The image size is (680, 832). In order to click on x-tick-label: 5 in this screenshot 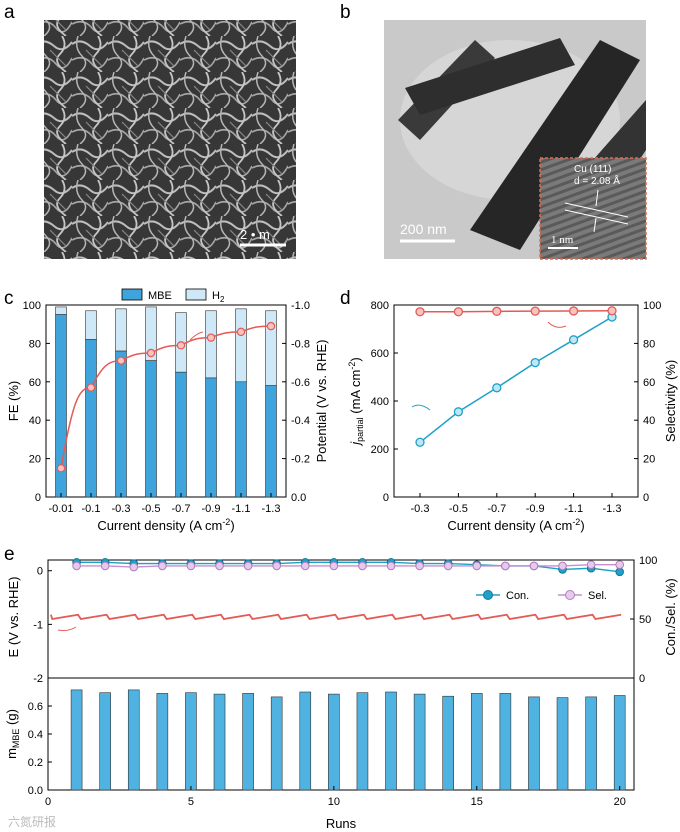, I will do `click(191, 802)`.